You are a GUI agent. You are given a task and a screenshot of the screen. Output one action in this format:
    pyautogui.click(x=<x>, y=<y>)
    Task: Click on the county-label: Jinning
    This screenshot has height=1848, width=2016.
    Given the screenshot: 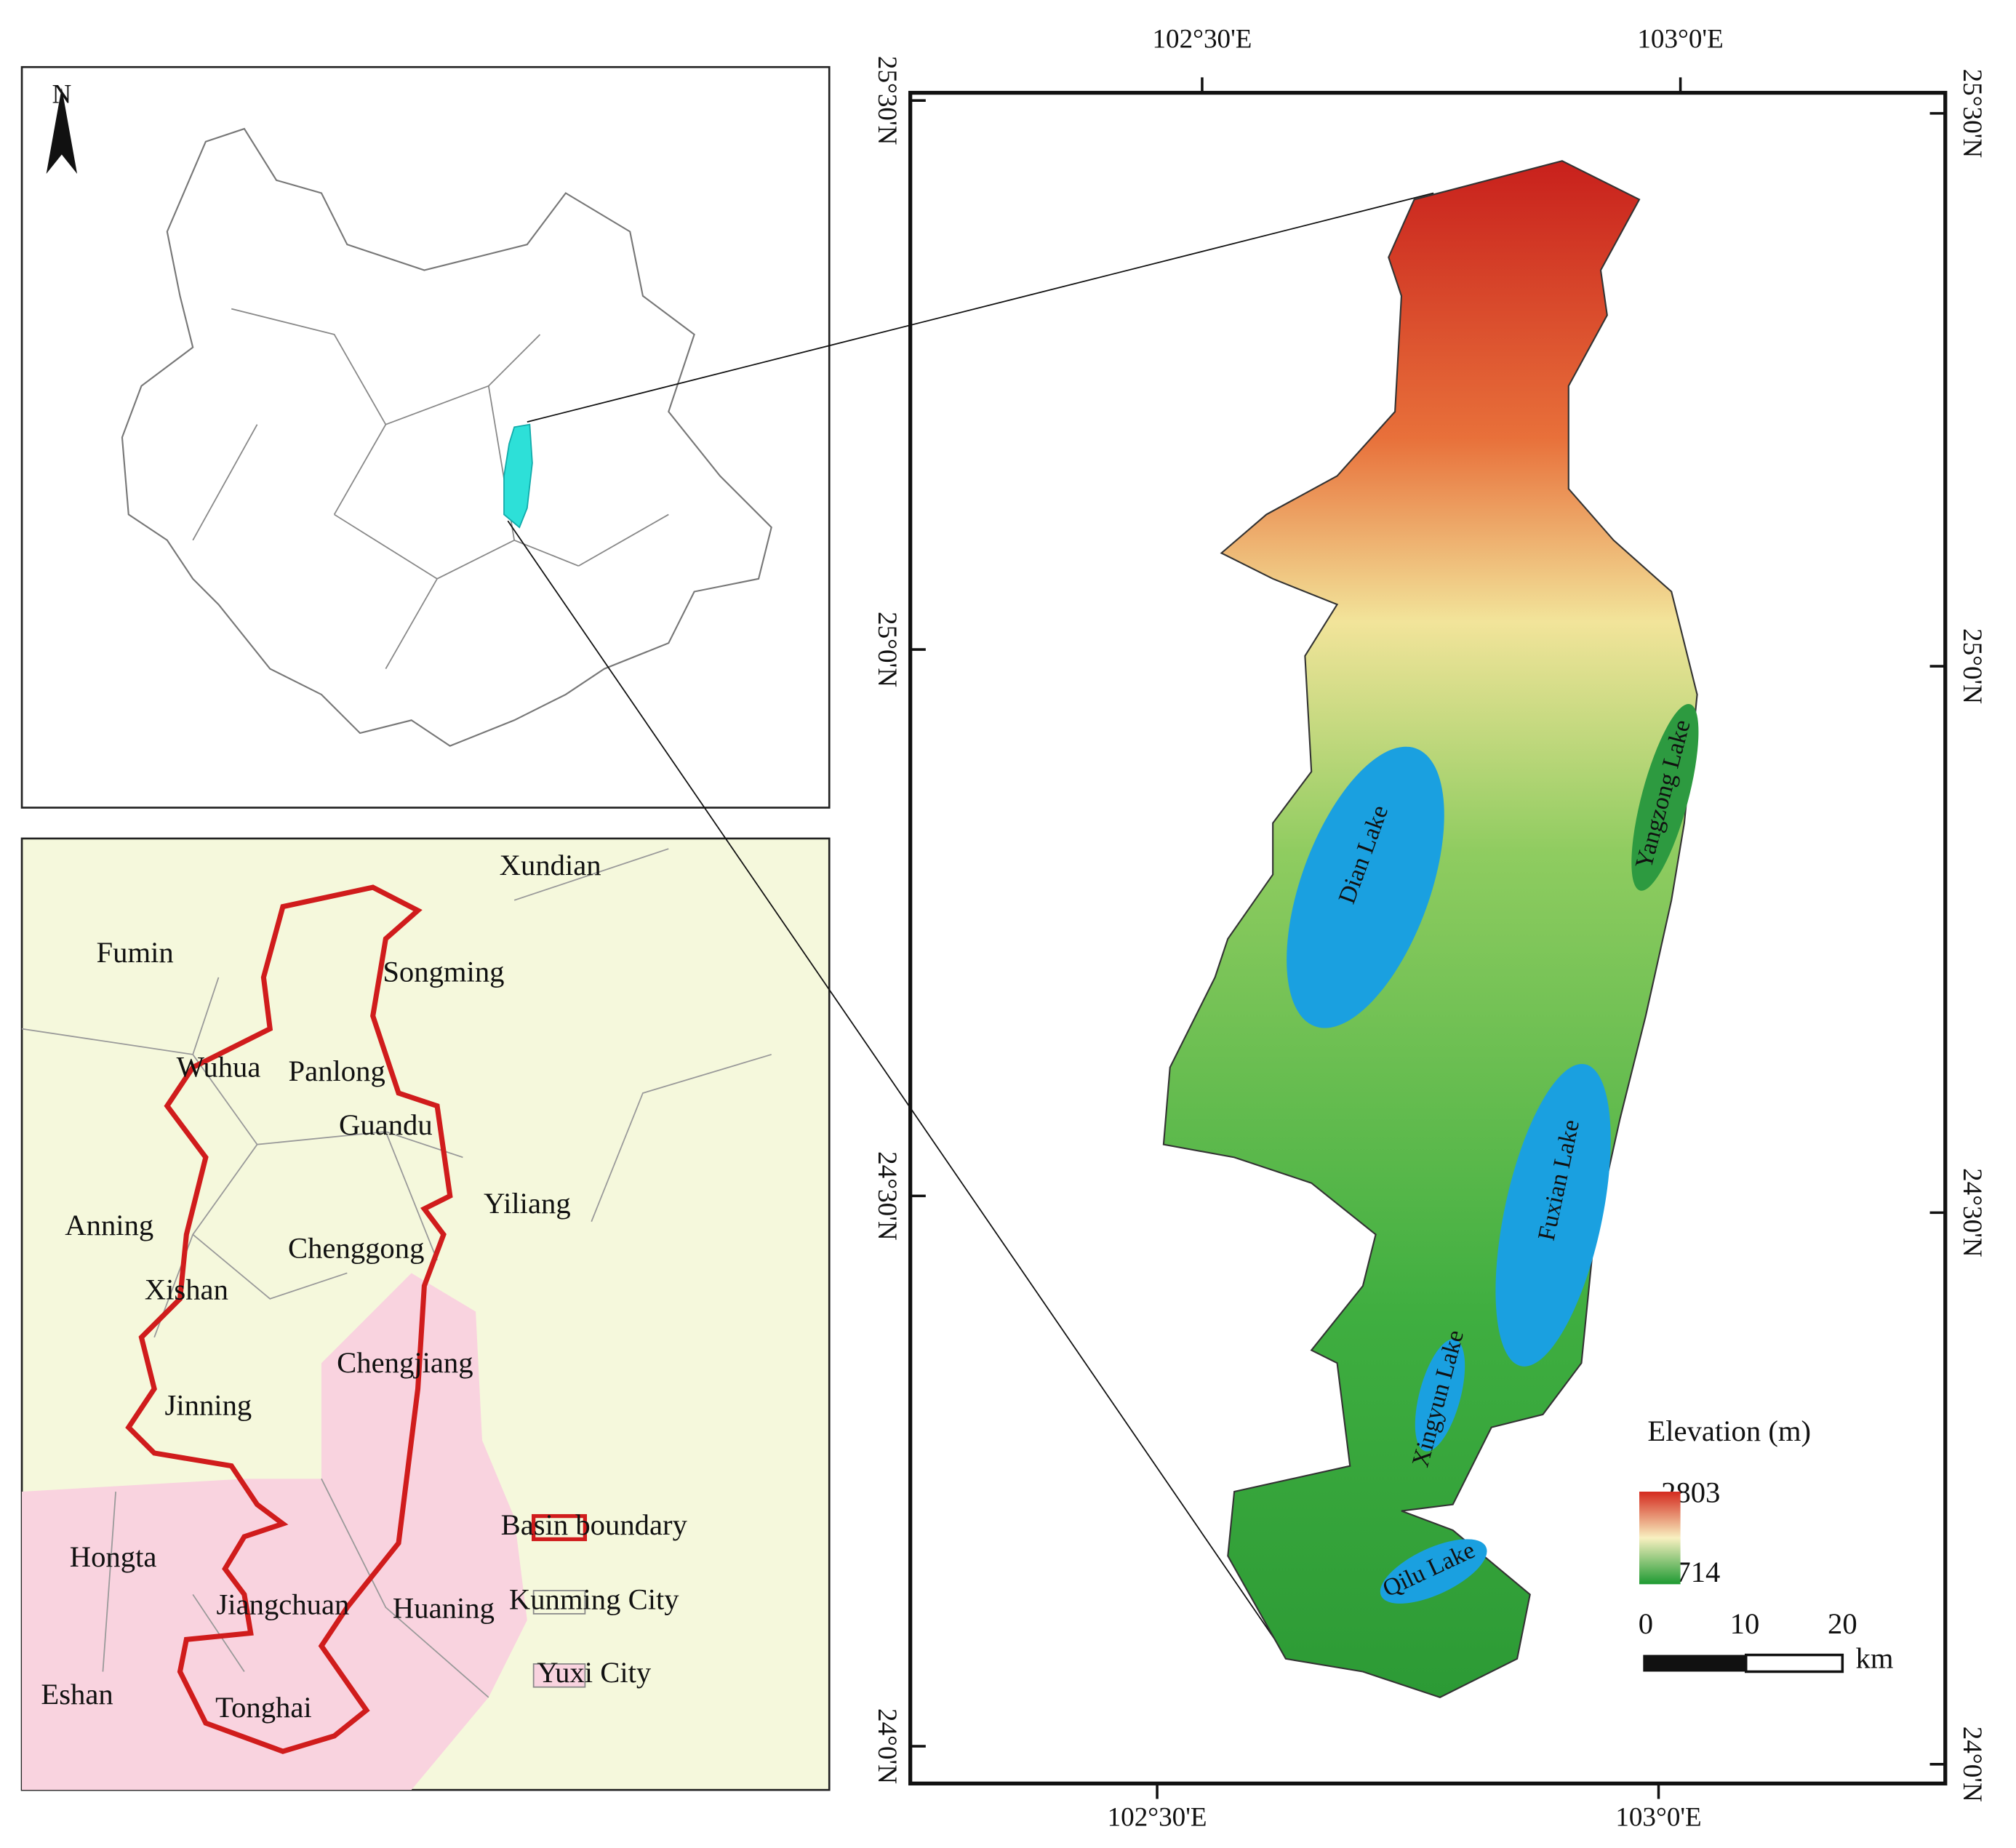 What is the action you would take?
    pyautogui.click(x=208, y=1404)
    